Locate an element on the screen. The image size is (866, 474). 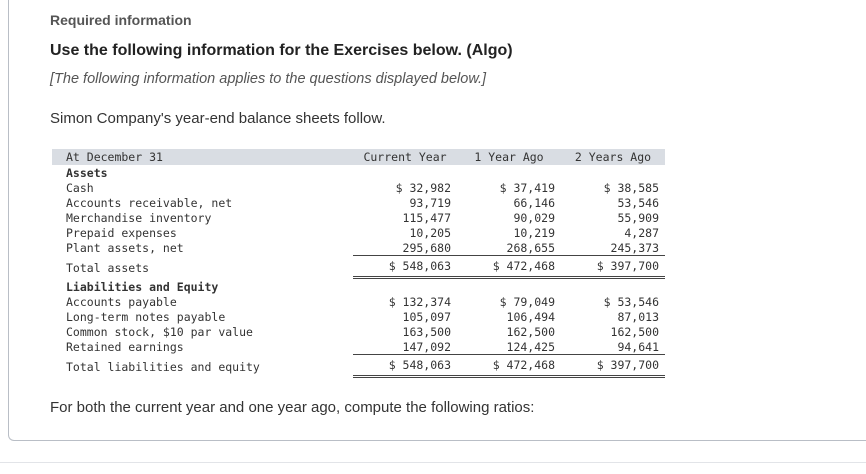
row-label: Total assets is located at coordinates (108, 267).